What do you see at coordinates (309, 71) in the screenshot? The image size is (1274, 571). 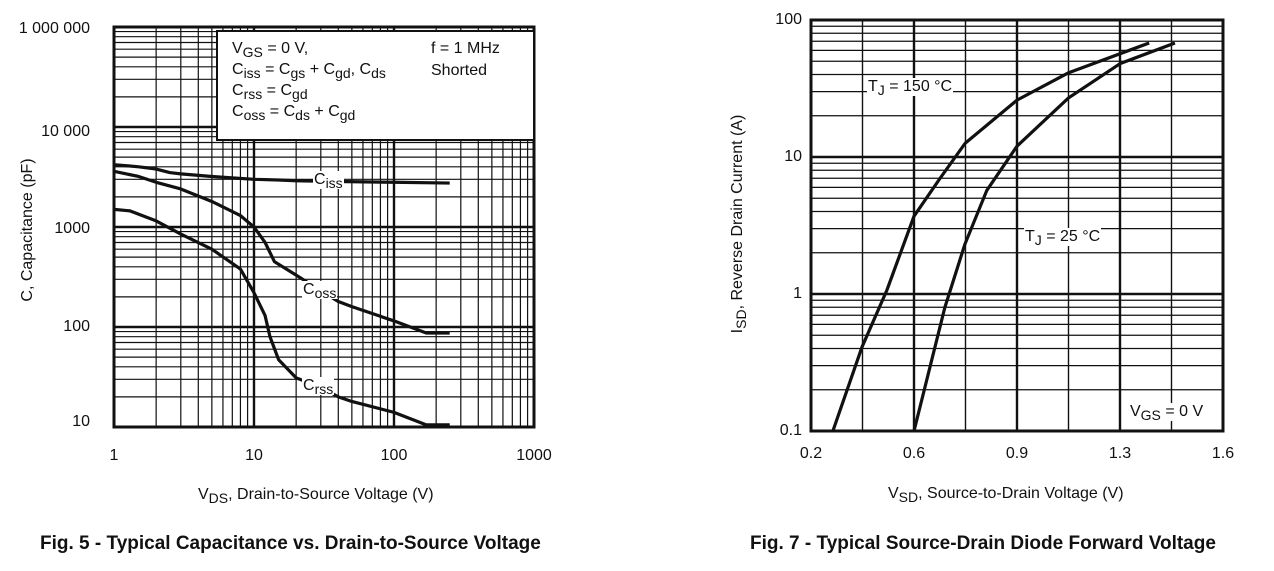 I see `legend-line: Ciss = Cgs + Cgd, Cds` at bounding box center [309, 71].